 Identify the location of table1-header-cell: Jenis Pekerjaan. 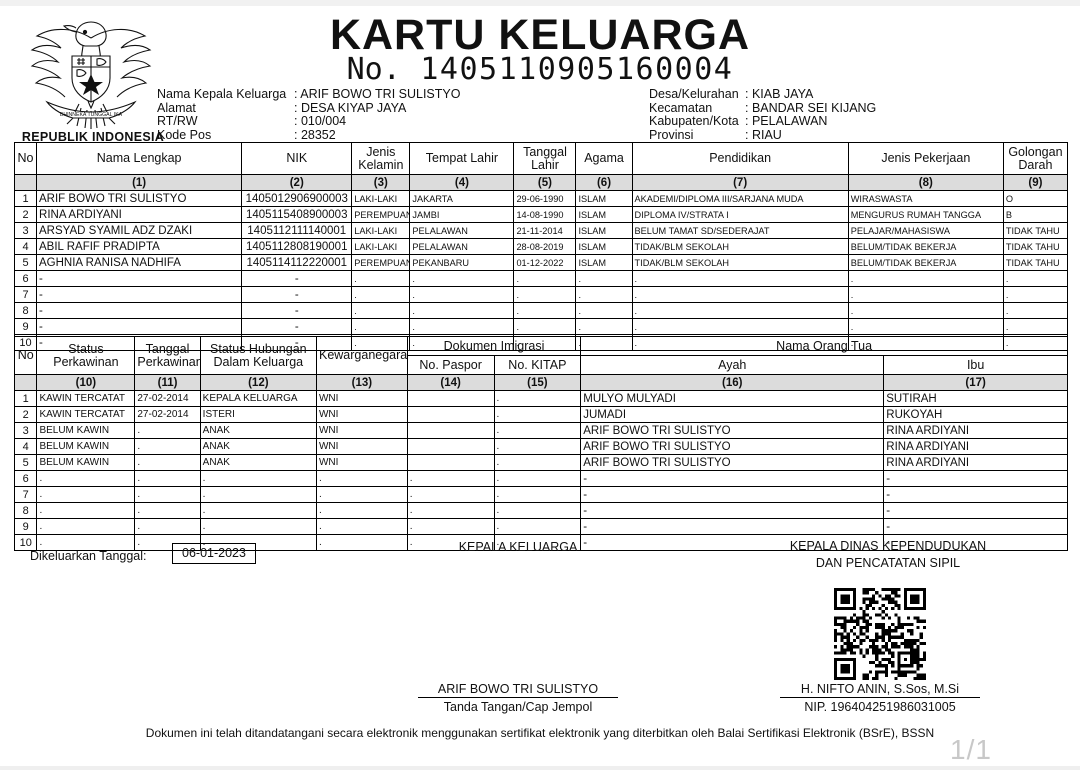
(925, 158).